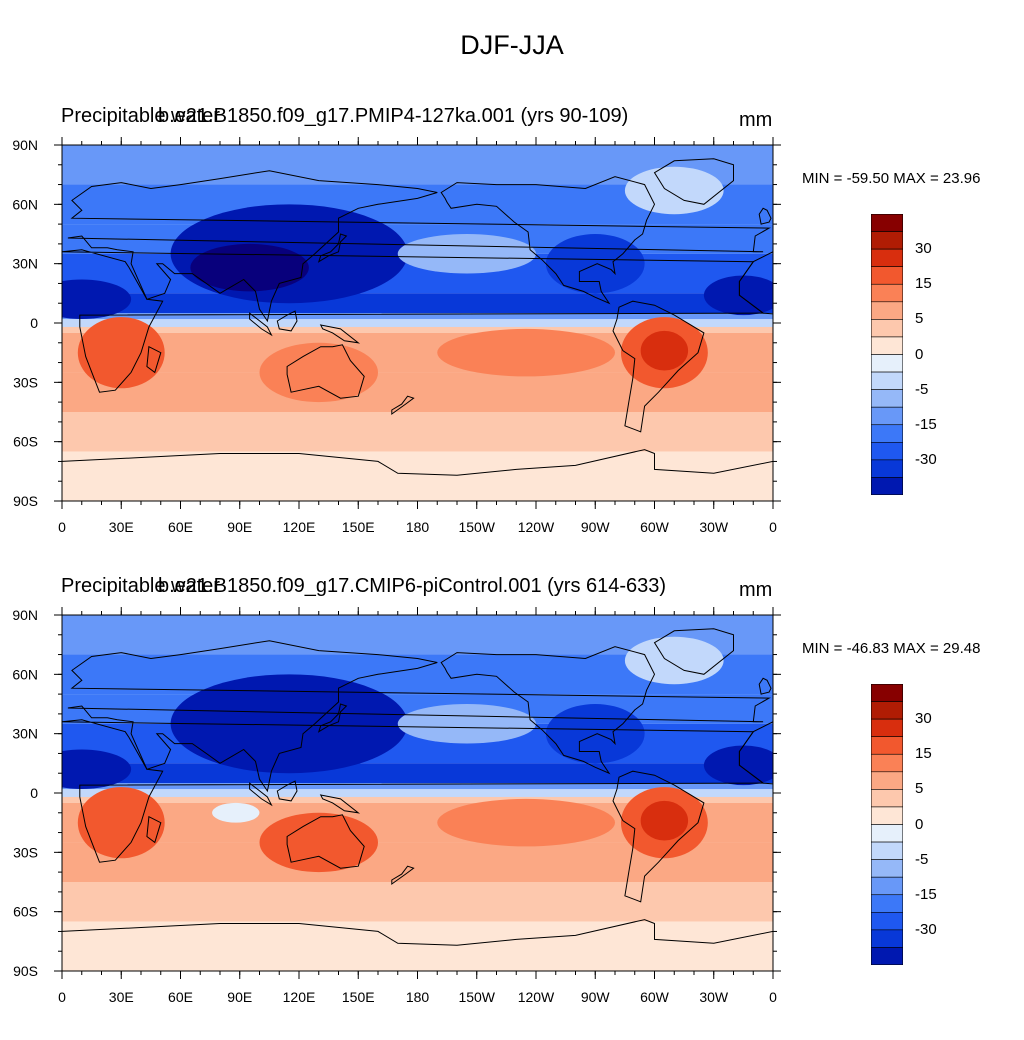 The image size is (1024, 1040). What do you see at coordinates (50, 240) in the screenshot?
I see `coastline-eurasia-wrap` at bounding box center [50, 240].